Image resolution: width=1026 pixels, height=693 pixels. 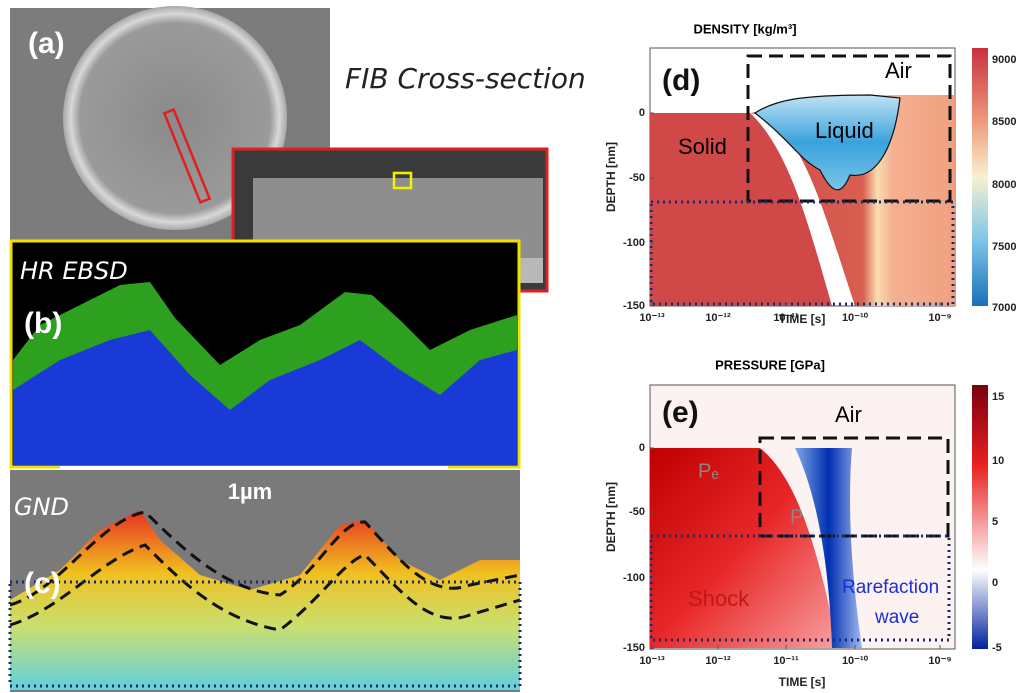 I want to click on colorbar-tick-label: 10, so click(x=998, y=461).